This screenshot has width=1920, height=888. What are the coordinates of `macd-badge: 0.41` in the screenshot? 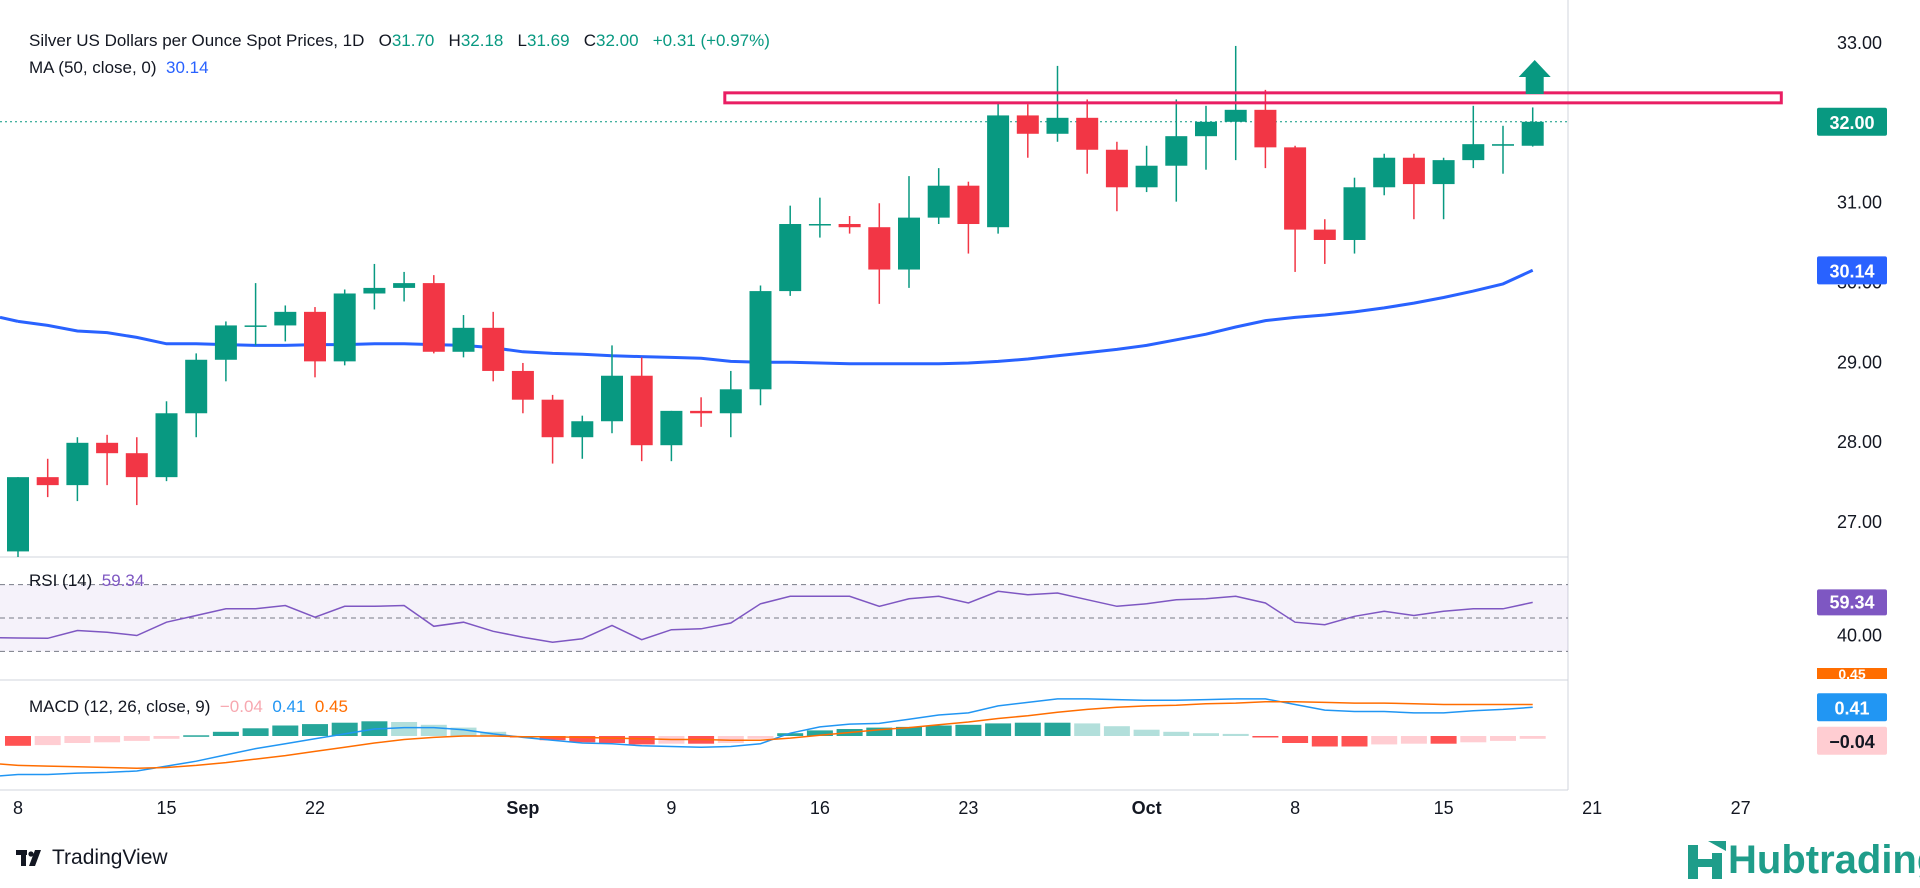 It's located at (1851, 708).